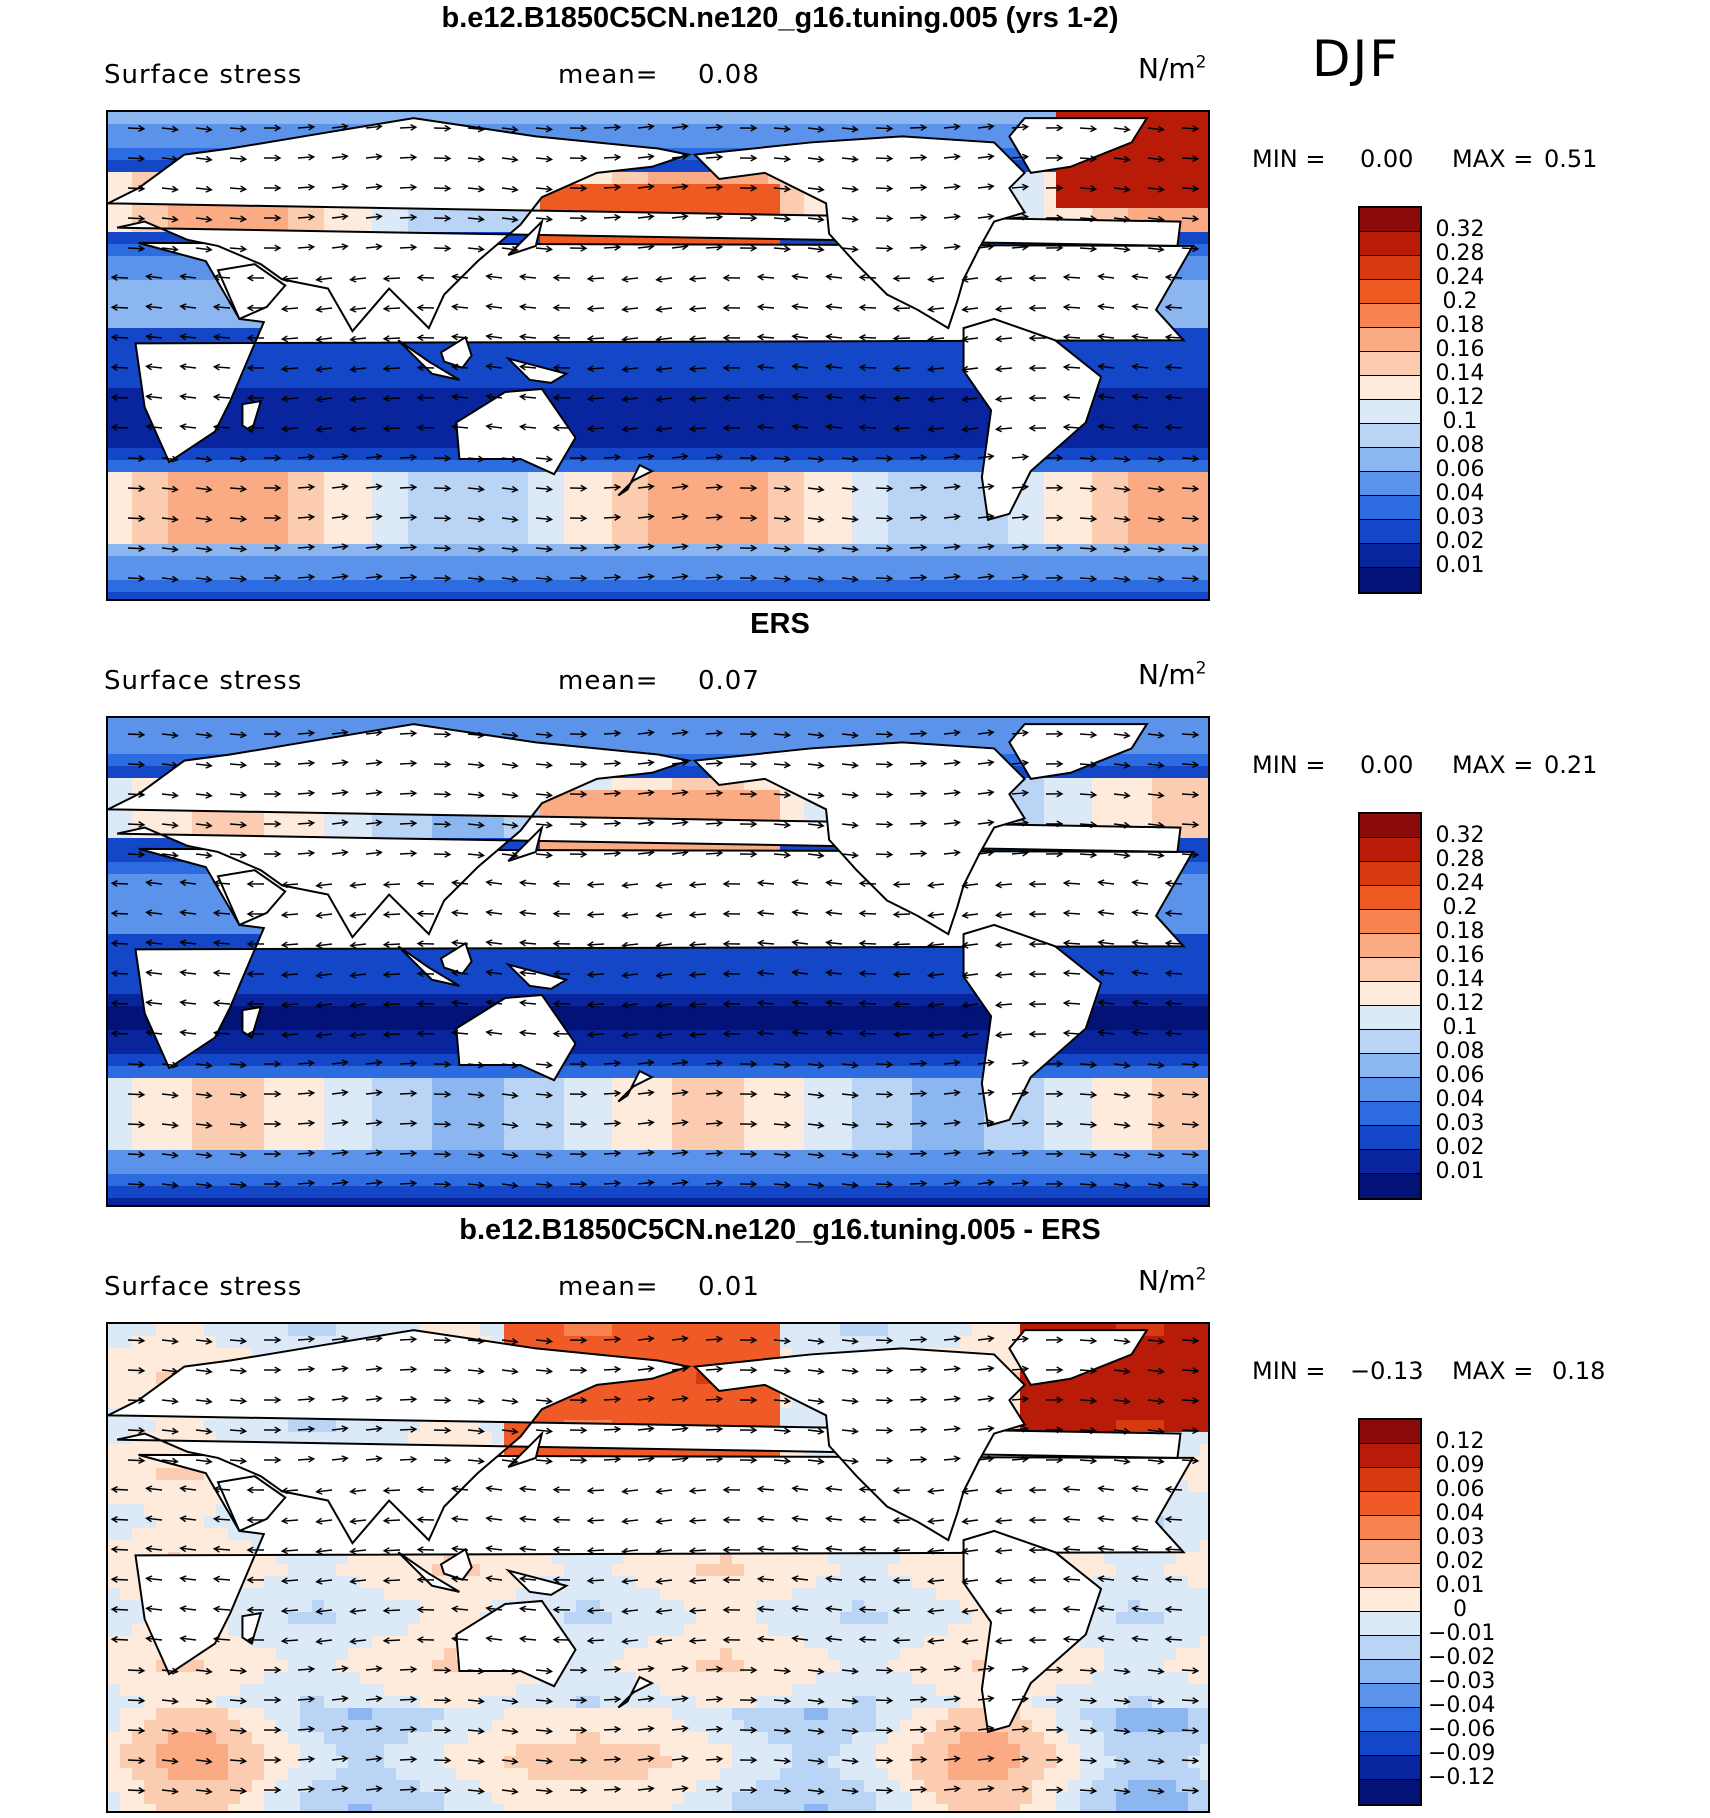 The width and height of the screenshot is (1710, 1818). What do you see at coordinates (1460, 421) in the screenshot?
I see `colorbar-tick-label: 0.1` at bounding box center [1460, 421].